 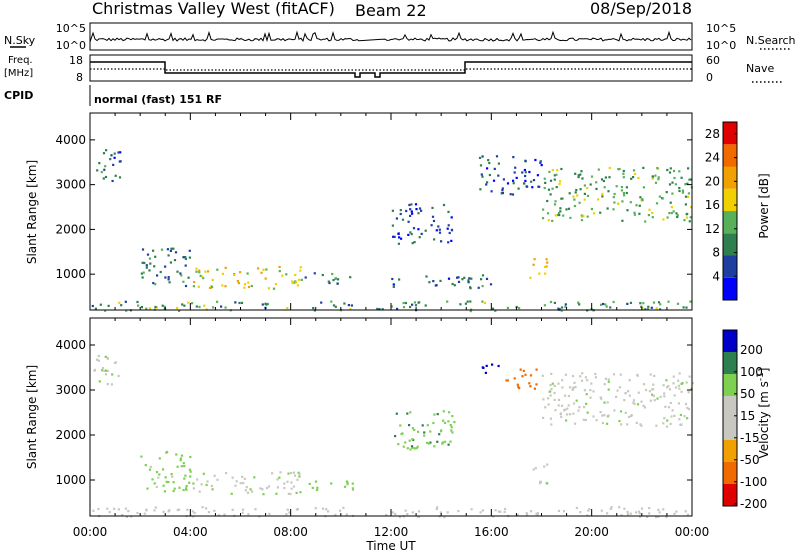 I want to click on noise-trace, so click(x=390, y=36).